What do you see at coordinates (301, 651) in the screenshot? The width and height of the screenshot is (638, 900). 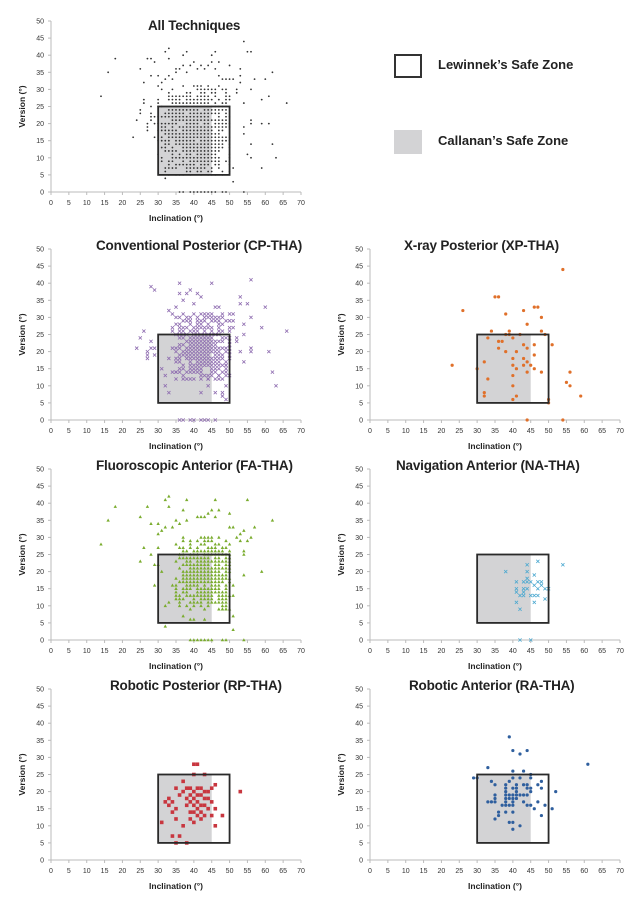 I see `x-tick-label: 70` at bounding box center [301, 651].